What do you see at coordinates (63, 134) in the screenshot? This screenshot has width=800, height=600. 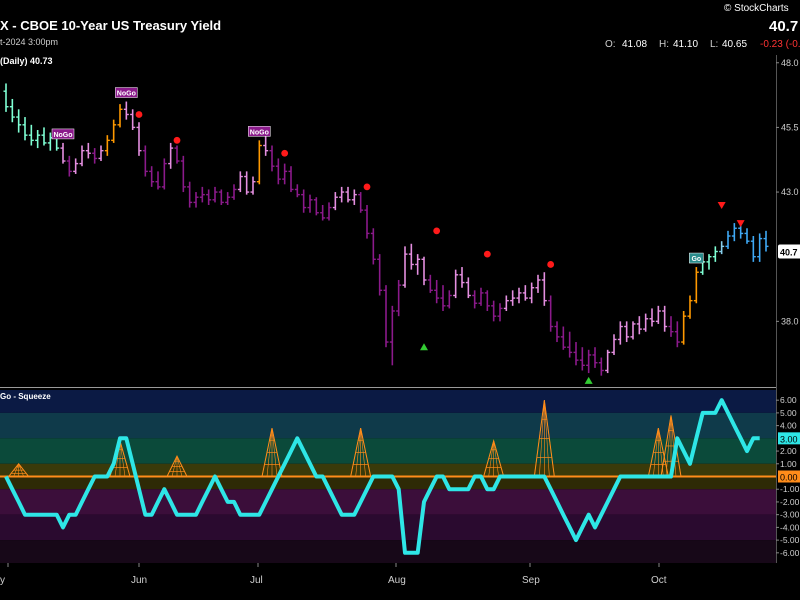 I see `trend-label-box` at bounding box center [63, 134].